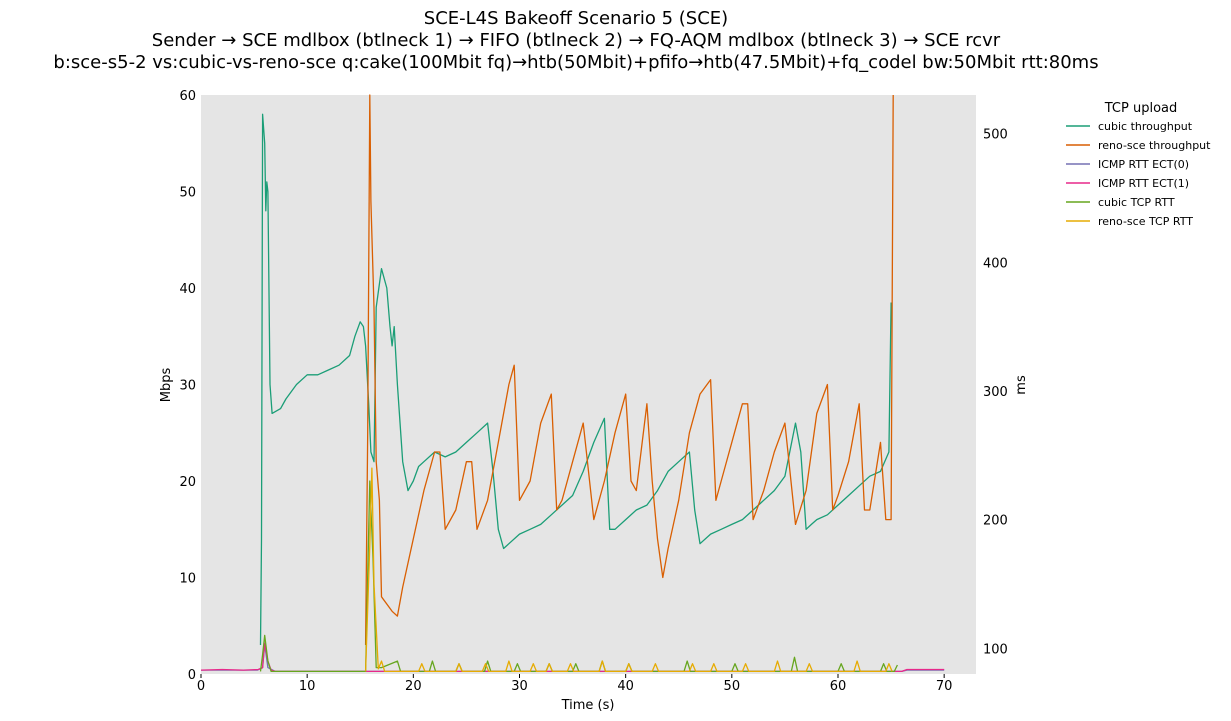 This screenshot has width=1231, height=721. What do you see at coordinates (1136, 202) in the screenshot?
I see `legend-label-5: cubic TCP RTT` at bounding box center [1136, 202].